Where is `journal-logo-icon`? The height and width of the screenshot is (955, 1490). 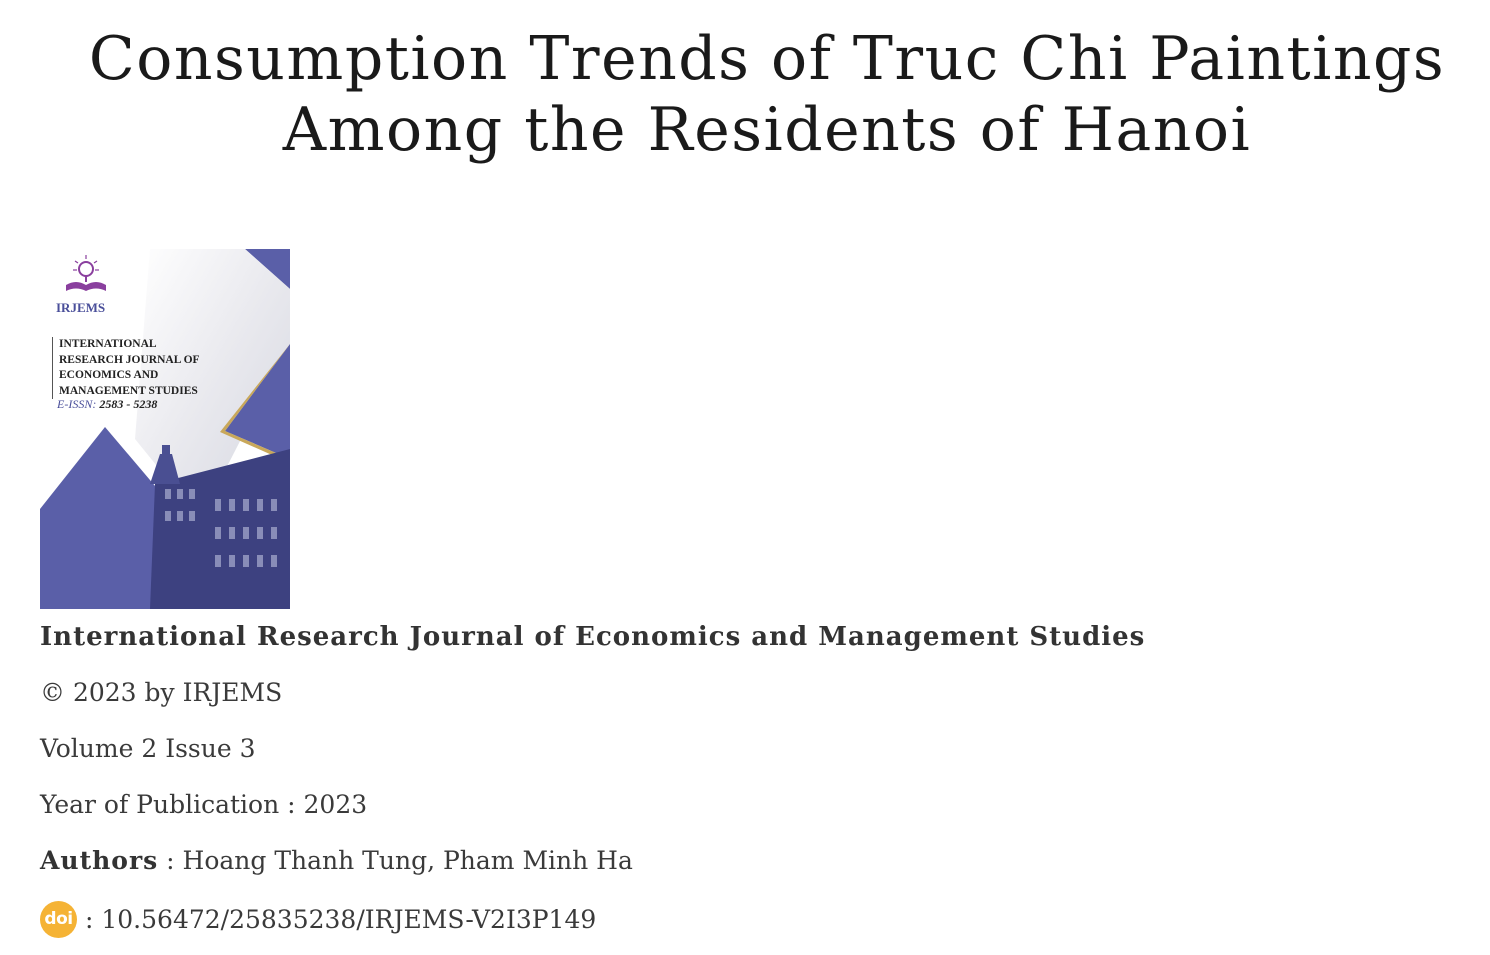 journal-logo-icon is located at coordinates (86, 273).